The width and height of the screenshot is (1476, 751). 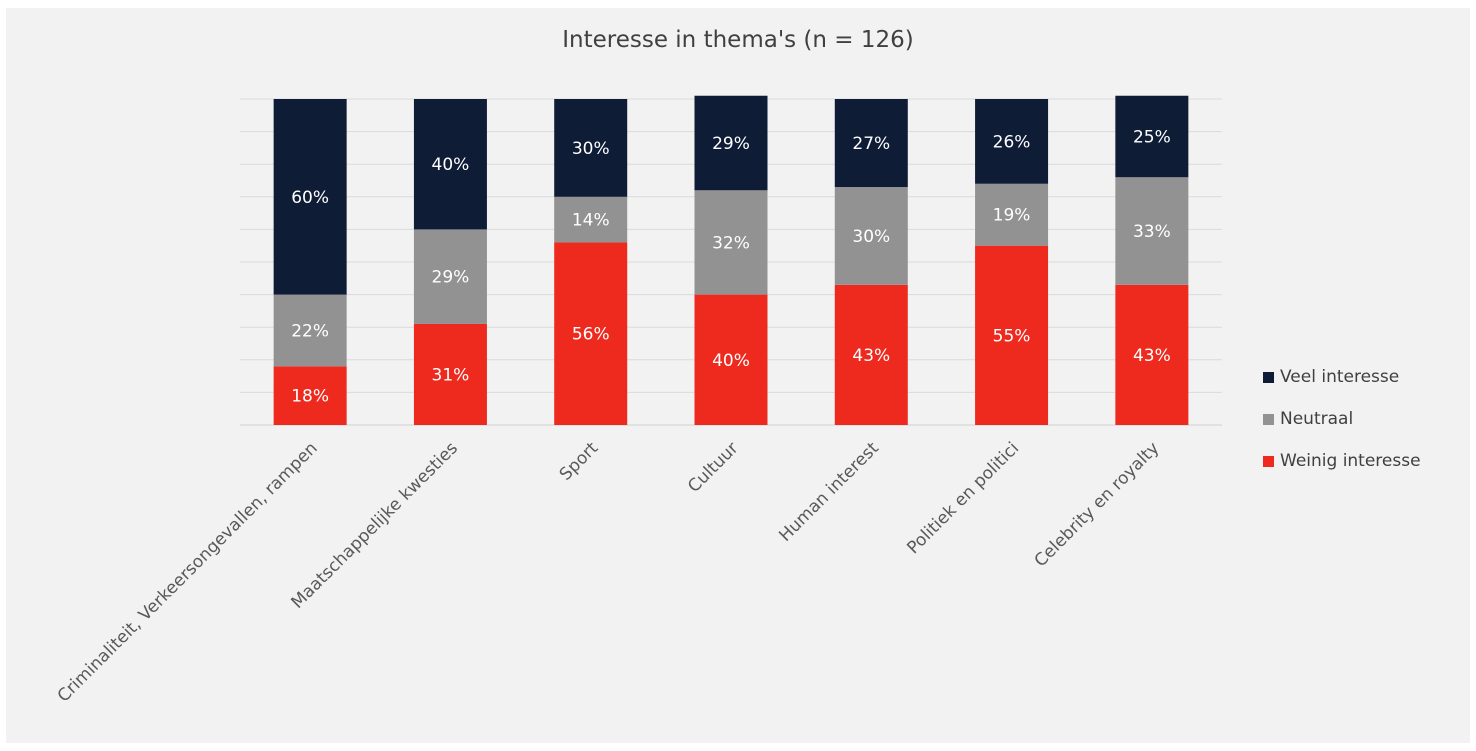 What do you see at coordinates (1350, 461) in the screenshot?
I see `legend-label: Weinig interesse` at bounding box center [1350, 461].